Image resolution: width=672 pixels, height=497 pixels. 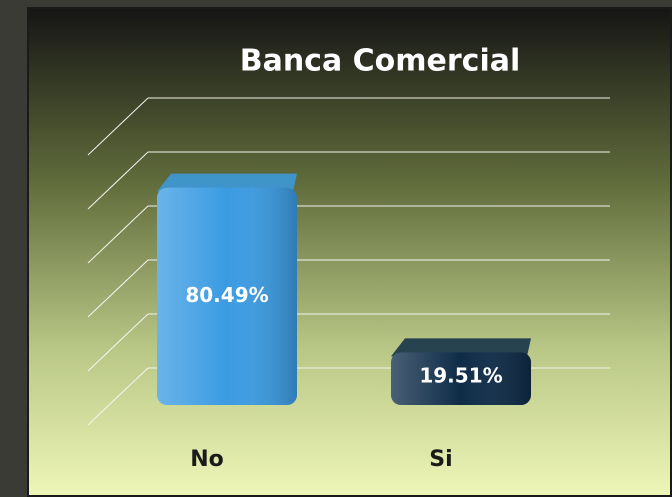 What do you see at coordinates (440, 459) in the screenshot?
I see `x-tick-label: Si` at bounding box center [440, 459].